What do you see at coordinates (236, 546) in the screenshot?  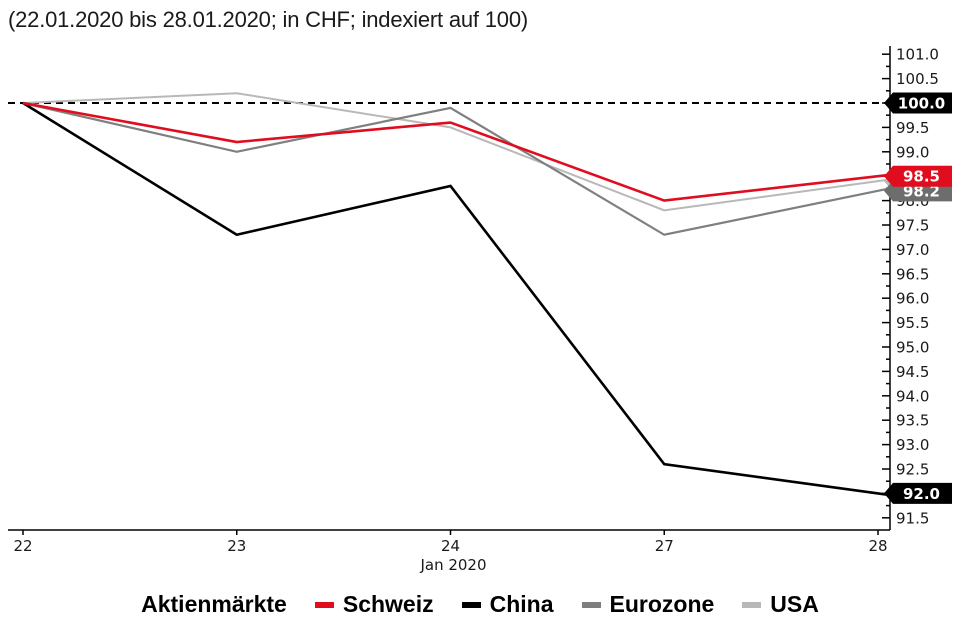 I see `x-tick-label: 23` at bounding box center [236, 546].